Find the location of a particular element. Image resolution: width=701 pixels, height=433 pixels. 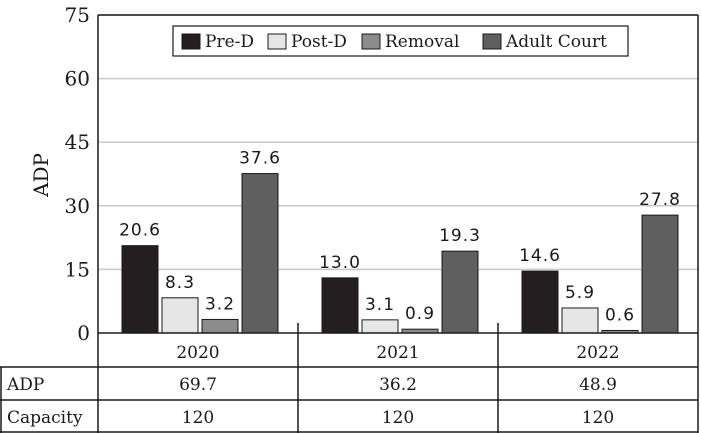

legend-label: Post-D is located at coordinates (319, 42).